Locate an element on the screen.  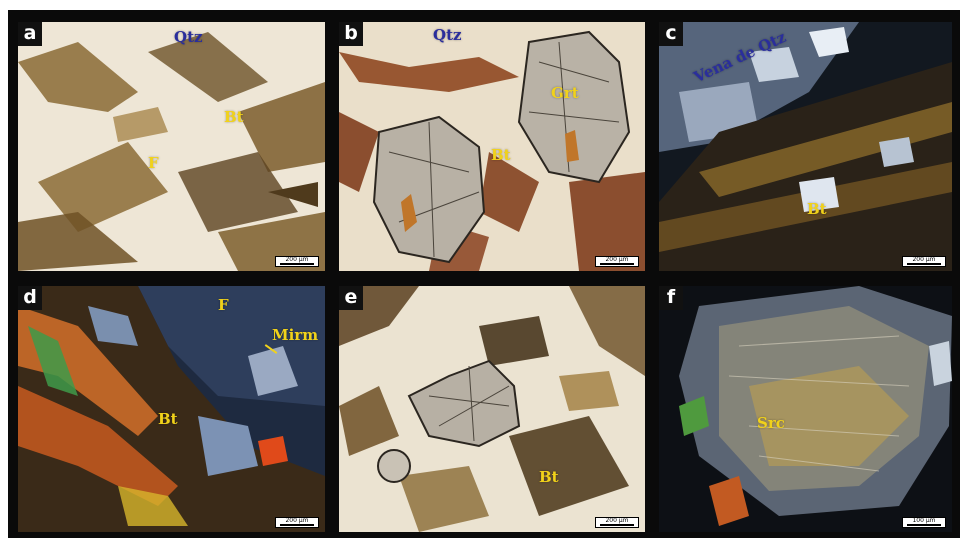
panel-b-letter: b is located at coordinates (351, 34).